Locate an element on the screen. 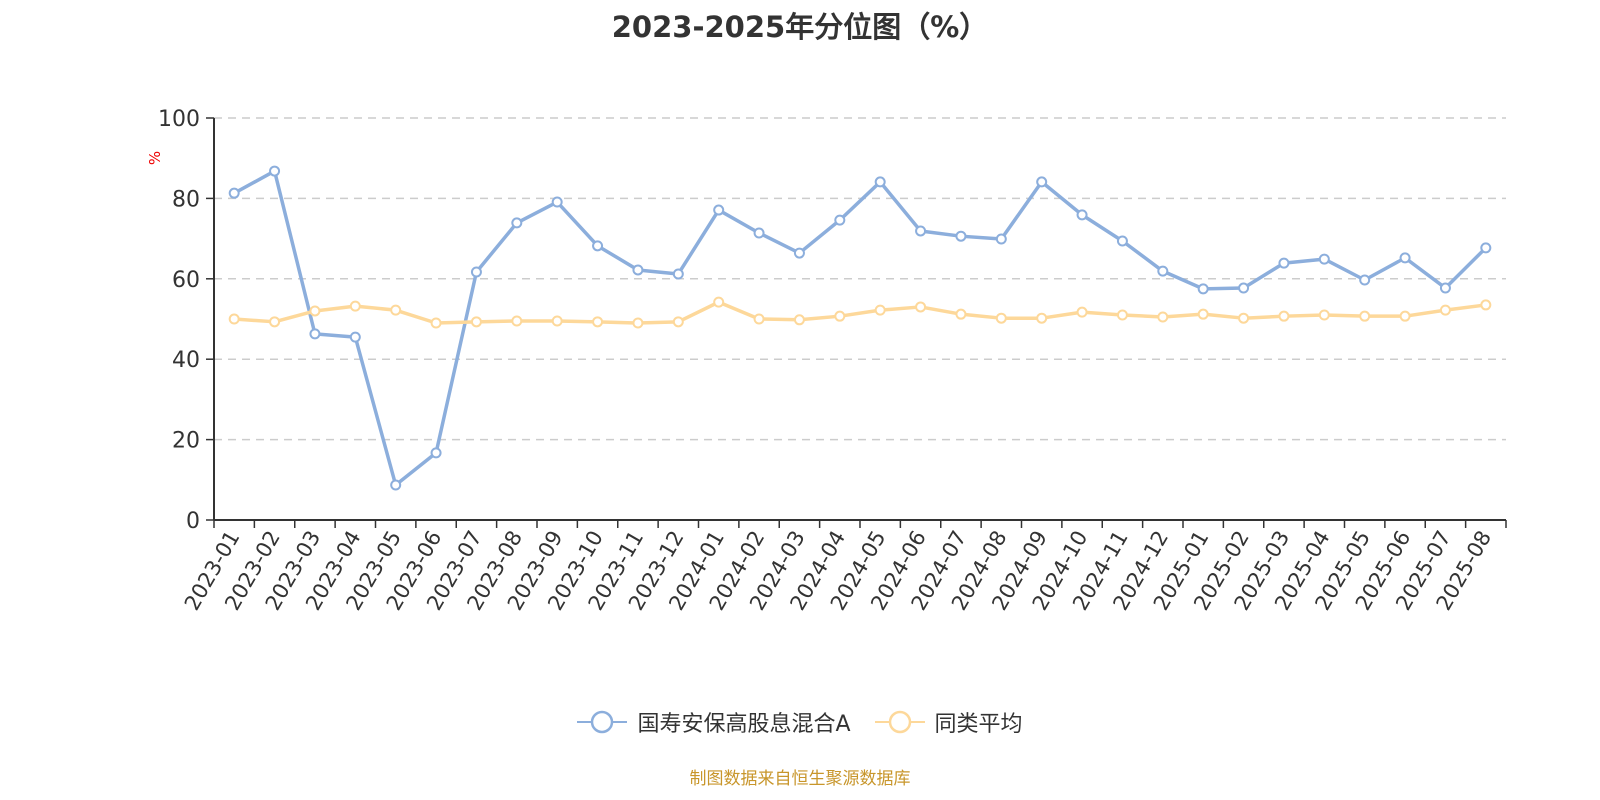  y-tick-label: 100 is located at coordinates (179, 119).